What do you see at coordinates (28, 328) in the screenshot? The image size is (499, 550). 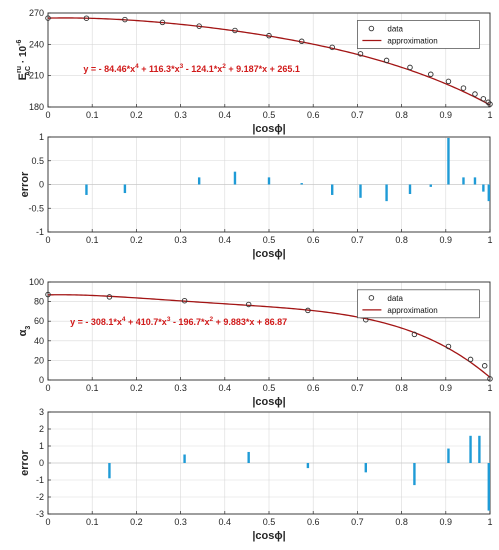 I see `y-label-part: 3` at bounding box center [28, 328].